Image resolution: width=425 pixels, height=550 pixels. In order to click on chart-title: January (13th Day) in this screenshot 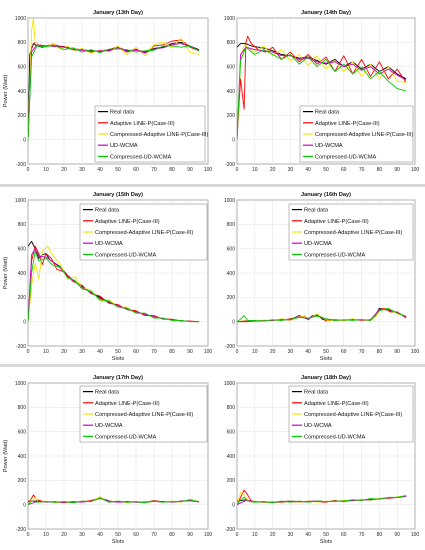, I will do `click(118, 13)`.